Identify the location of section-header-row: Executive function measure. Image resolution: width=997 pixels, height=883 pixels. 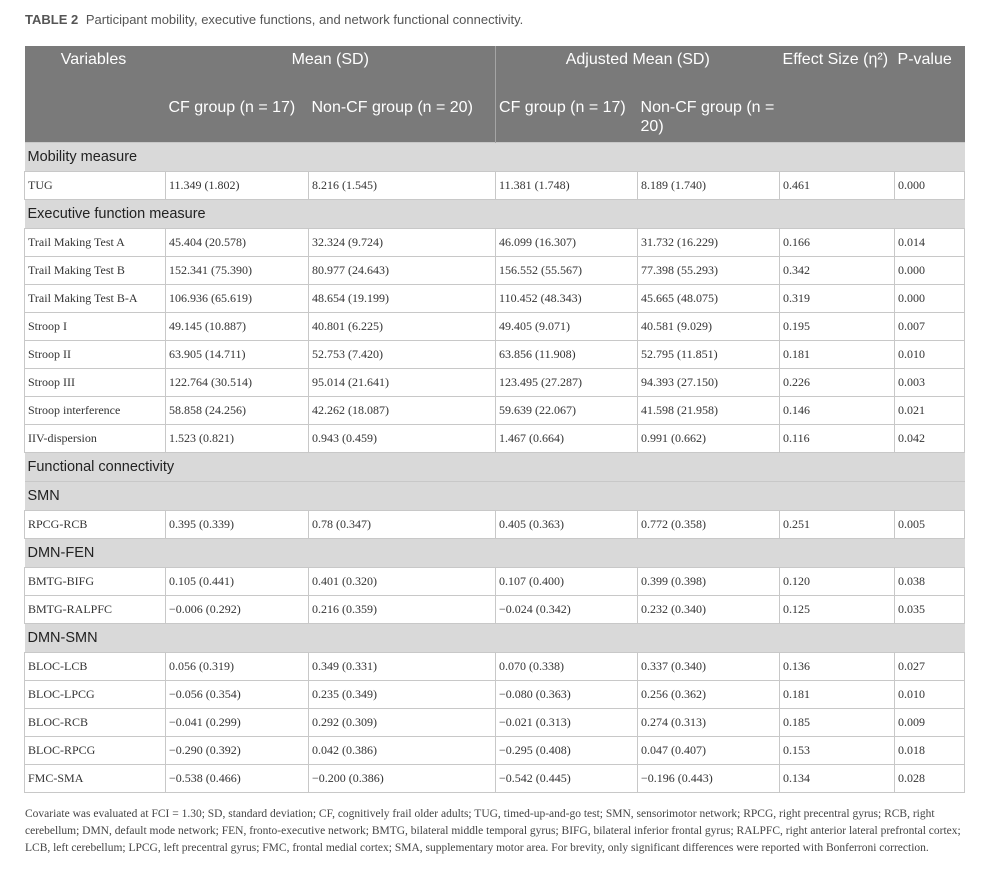
(494, 214).